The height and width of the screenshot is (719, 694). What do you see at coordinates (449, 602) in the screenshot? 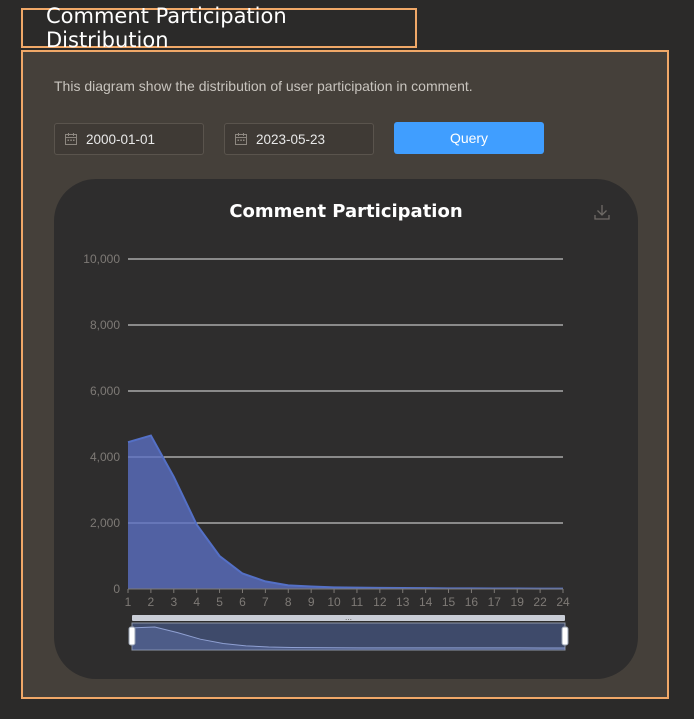
I see `x-tick-label: 15` at bounding box center [449, 602].